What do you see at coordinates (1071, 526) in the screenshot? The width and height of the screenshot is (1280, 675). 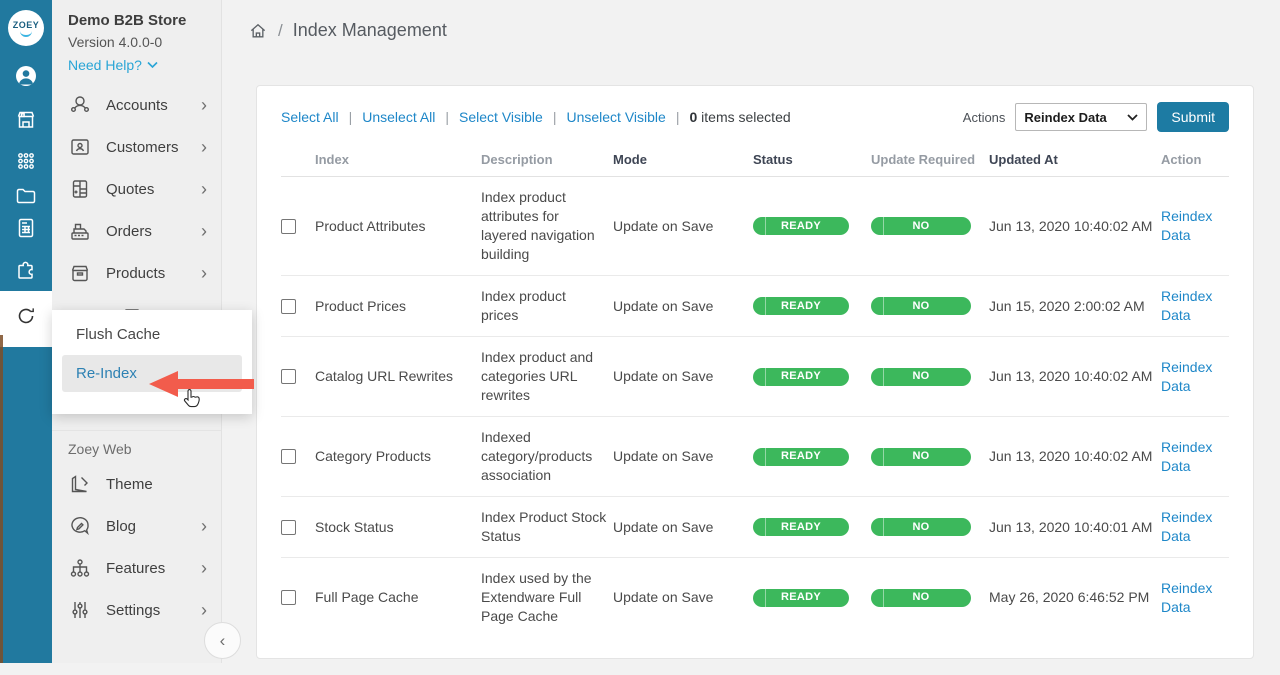 I see `updated-at: Jun 13, 2020 10:40:01 AM` at bounding box center [1071, 526].